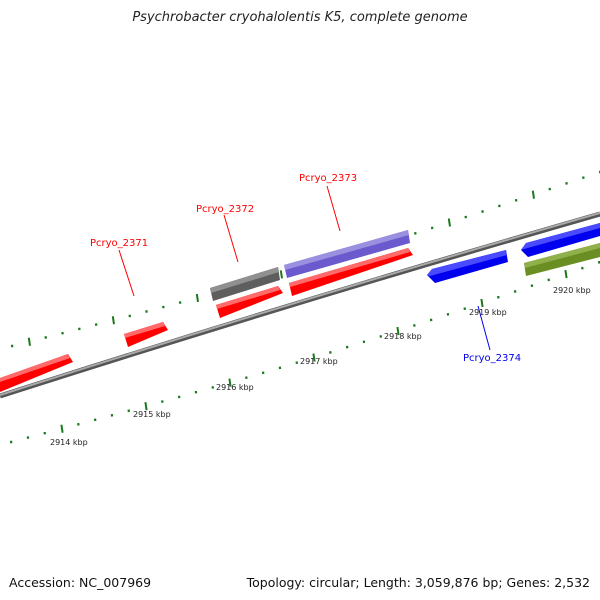 The width and height of the screenshot is (600, 600). What do you see at coordinates (36, 373) in the screenshot?
I see `gene-feature-left-red` at bounding box center [36, 373].